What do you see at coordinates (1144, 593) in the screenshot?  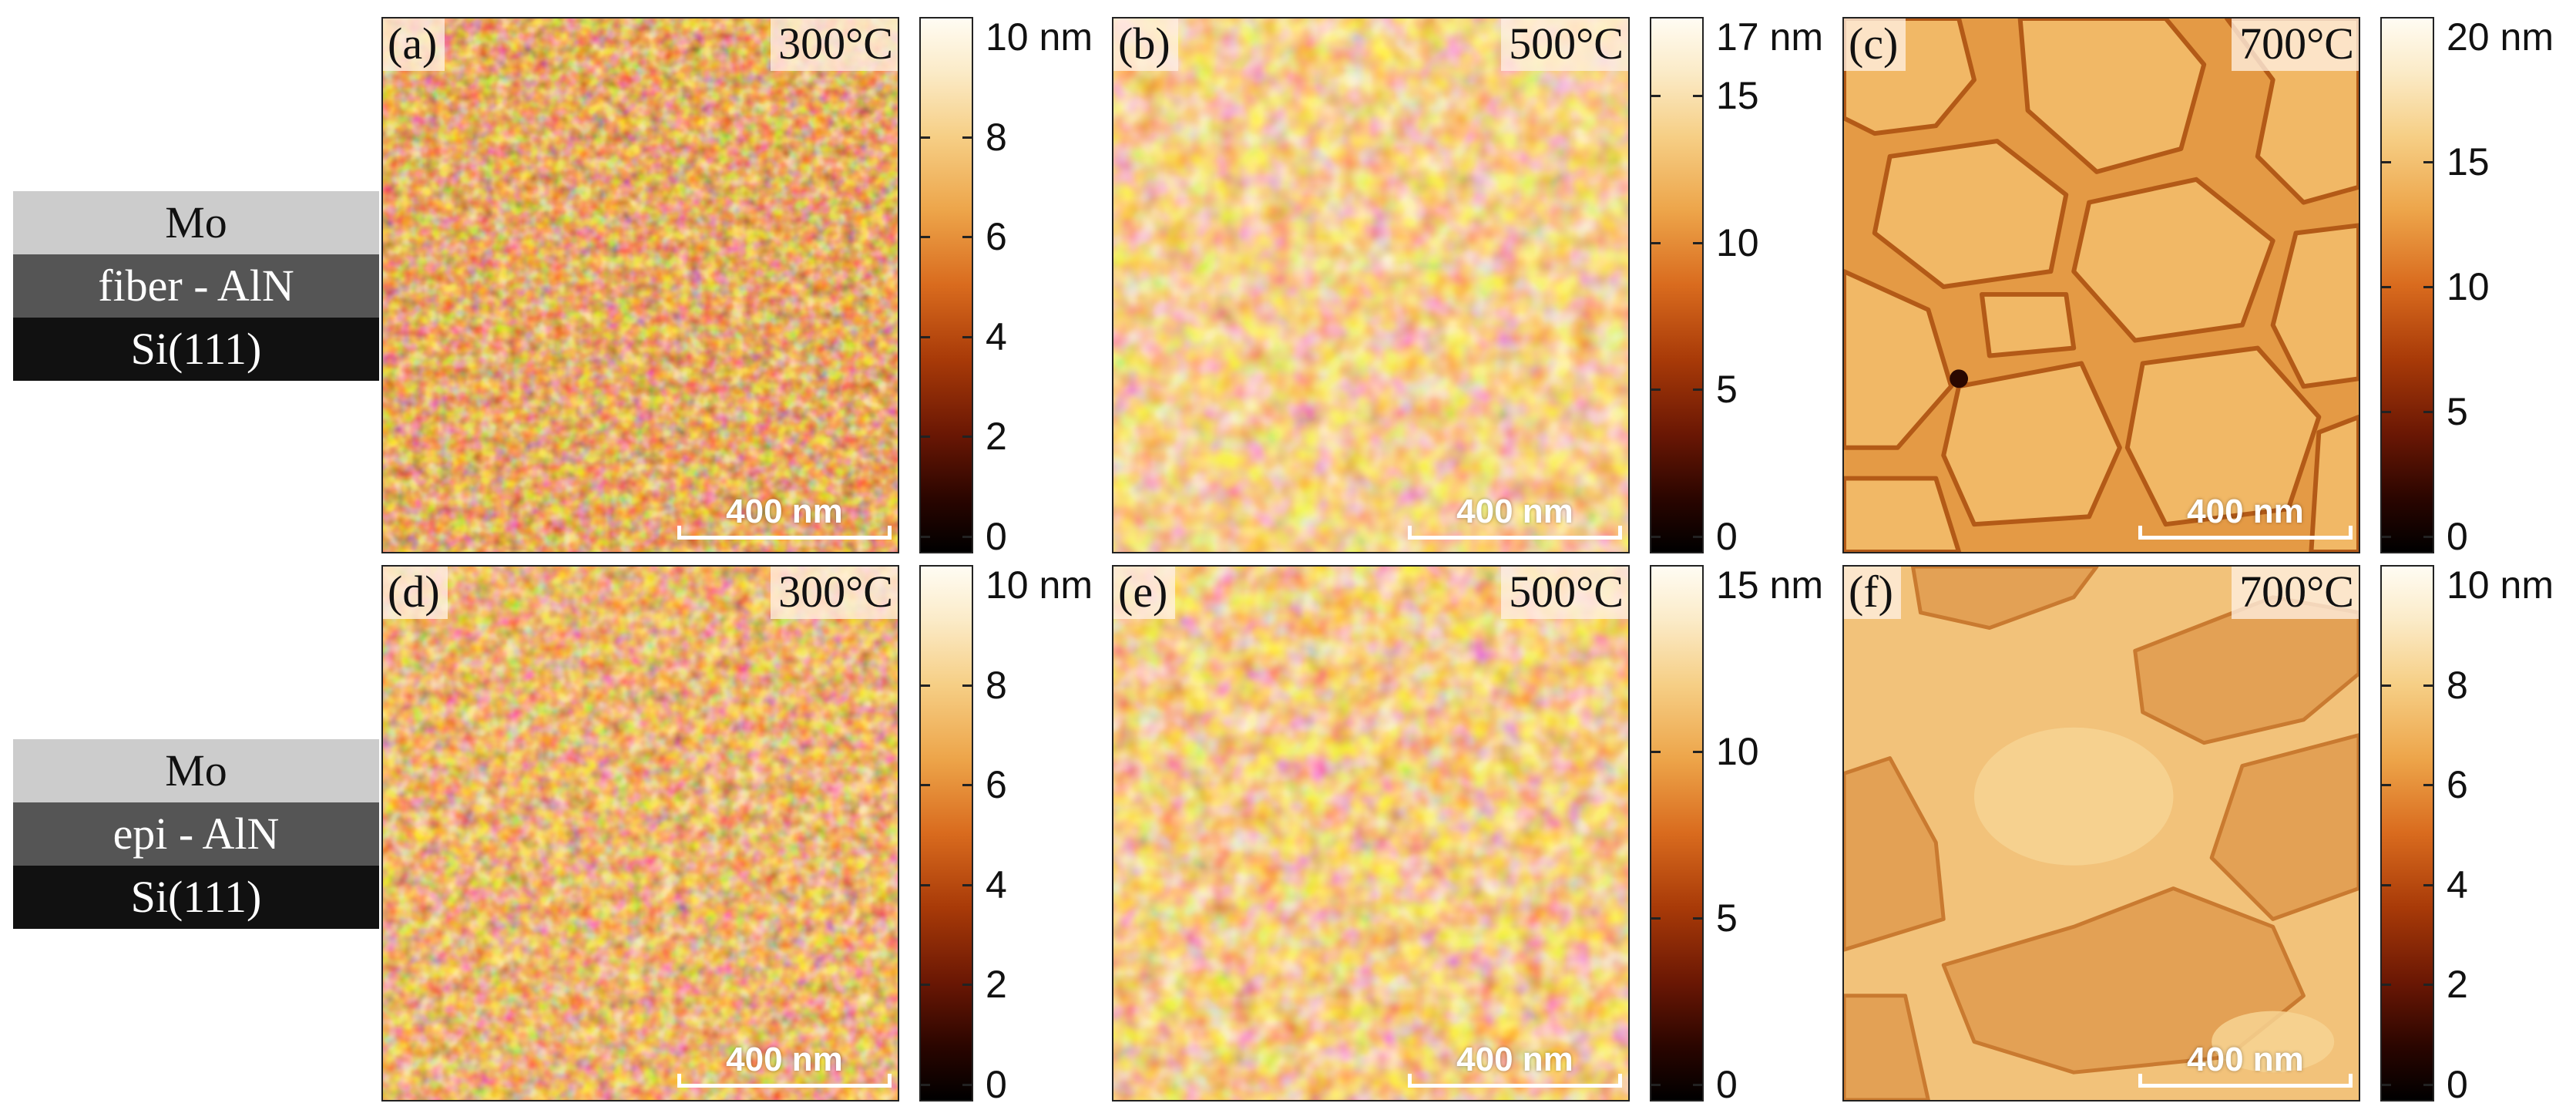 I see `panel-label: (e)` at bounding box center [1144, 593].